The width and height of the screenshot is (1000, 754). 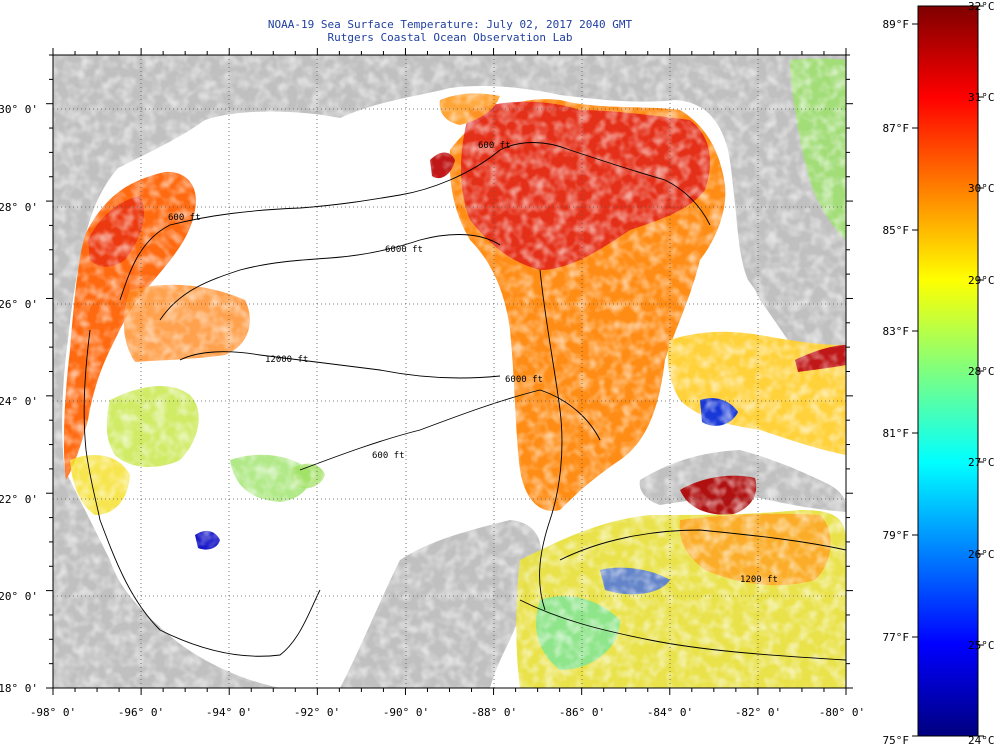 What do you see at coordinates (896, 331) in the screenshot?
I see `colorbar-f-label: 83°F` at bounding box center [896, 331].